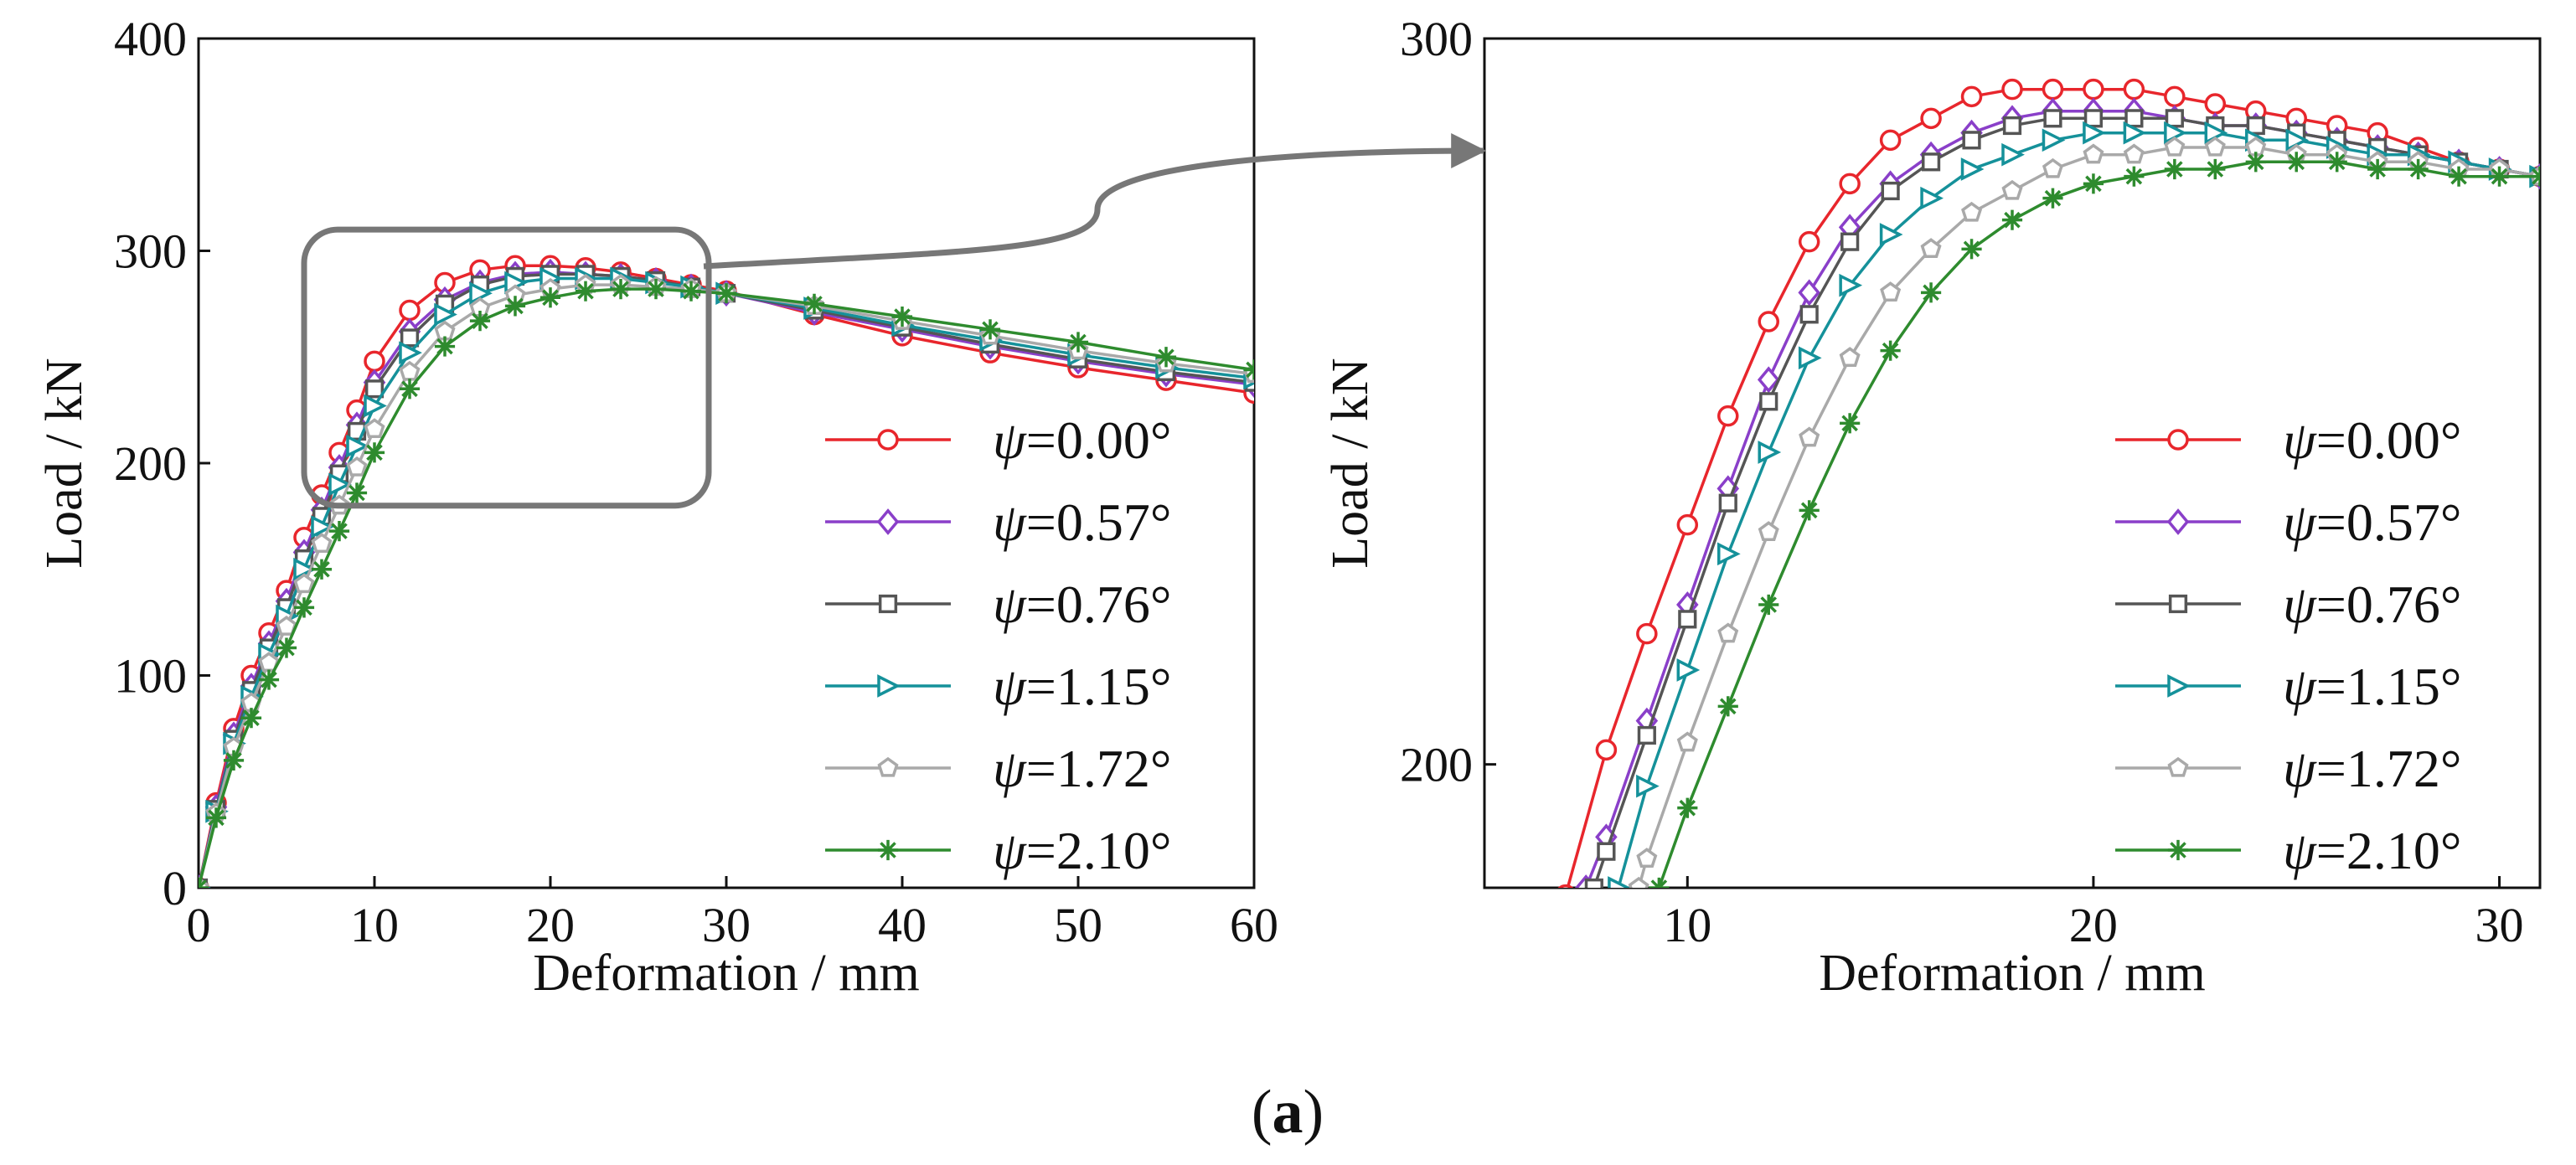  What do you see at coordinates (1436, 39) in the screenshot?
I see `y-tick-label: 300` at bounding box center [1436, 39].